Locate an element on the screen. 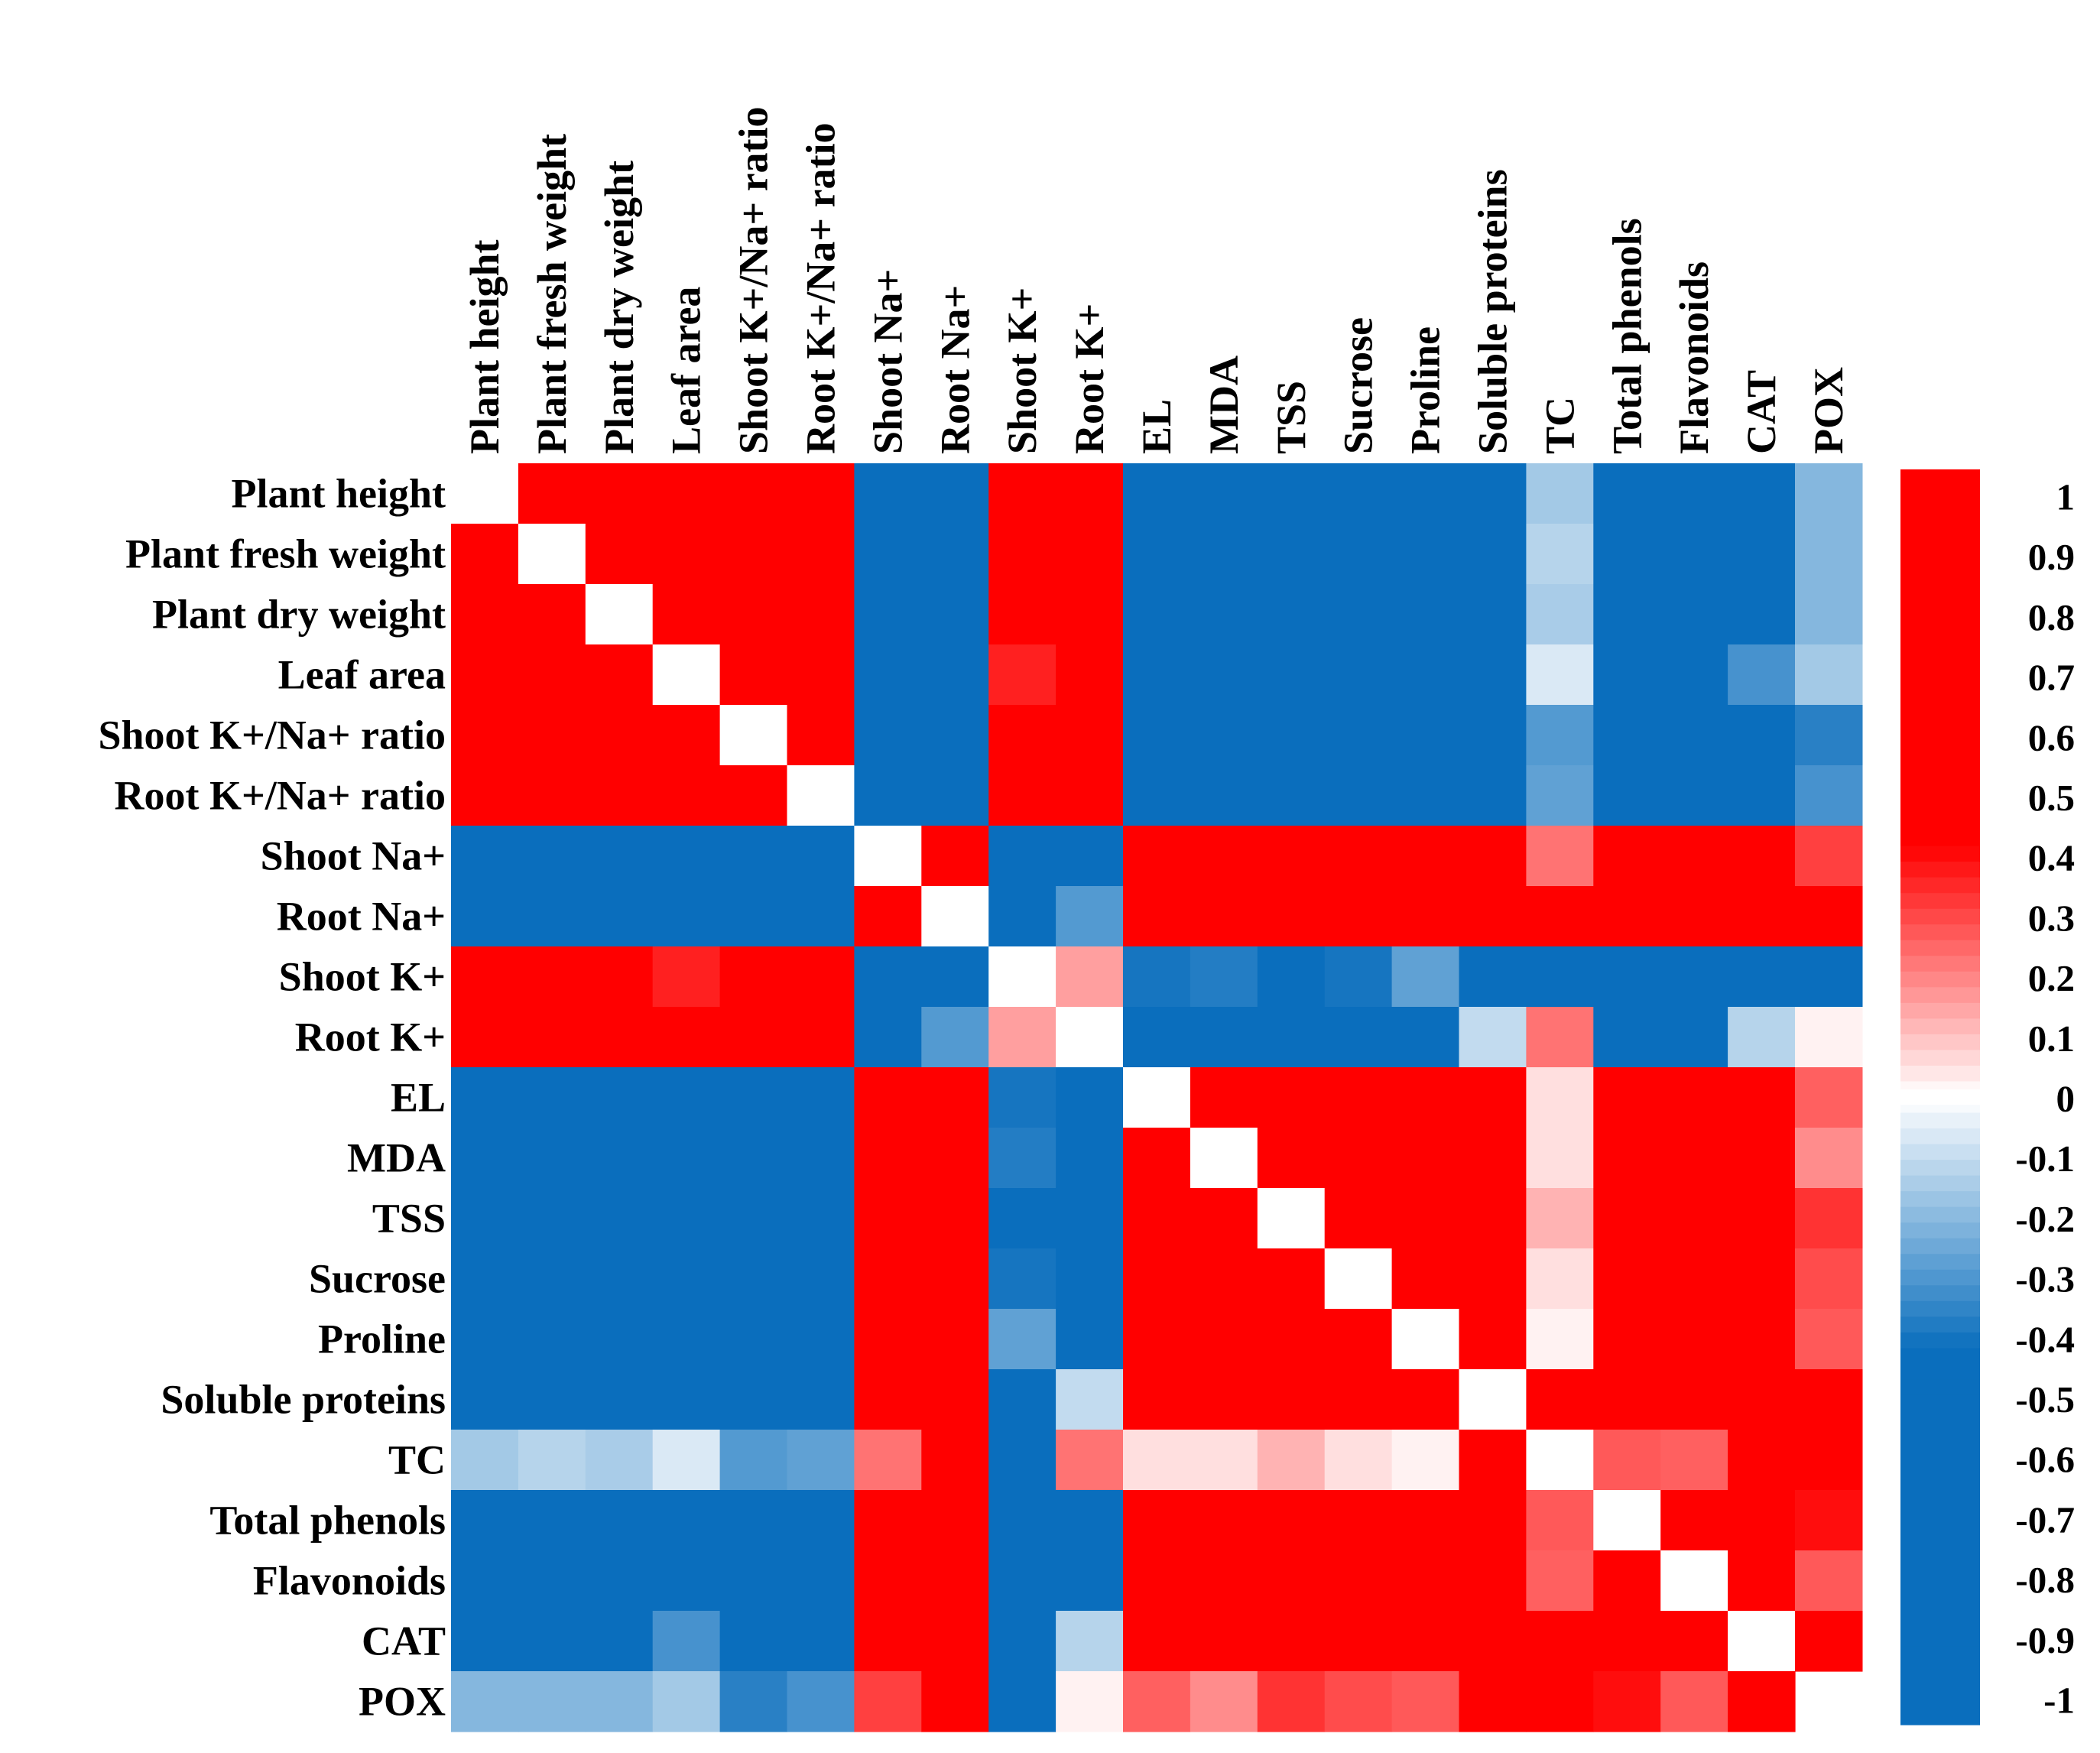 This screenshot has height=1753, width=2100. colorbar-tick-label: 0.1 is located at coordinates (2052, 1039).